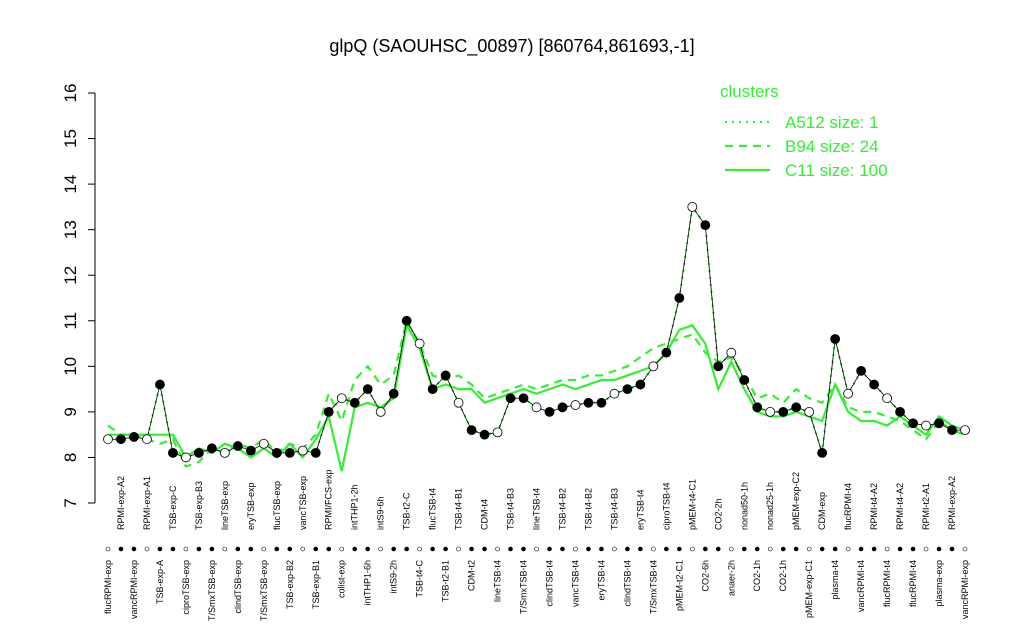 The image size is (1024, 640). What do you see at coordinates (212, 590) in the screenshot?
I see `x-tick-label: T/SmxTSB-exp` at bounding box center [212, 590].